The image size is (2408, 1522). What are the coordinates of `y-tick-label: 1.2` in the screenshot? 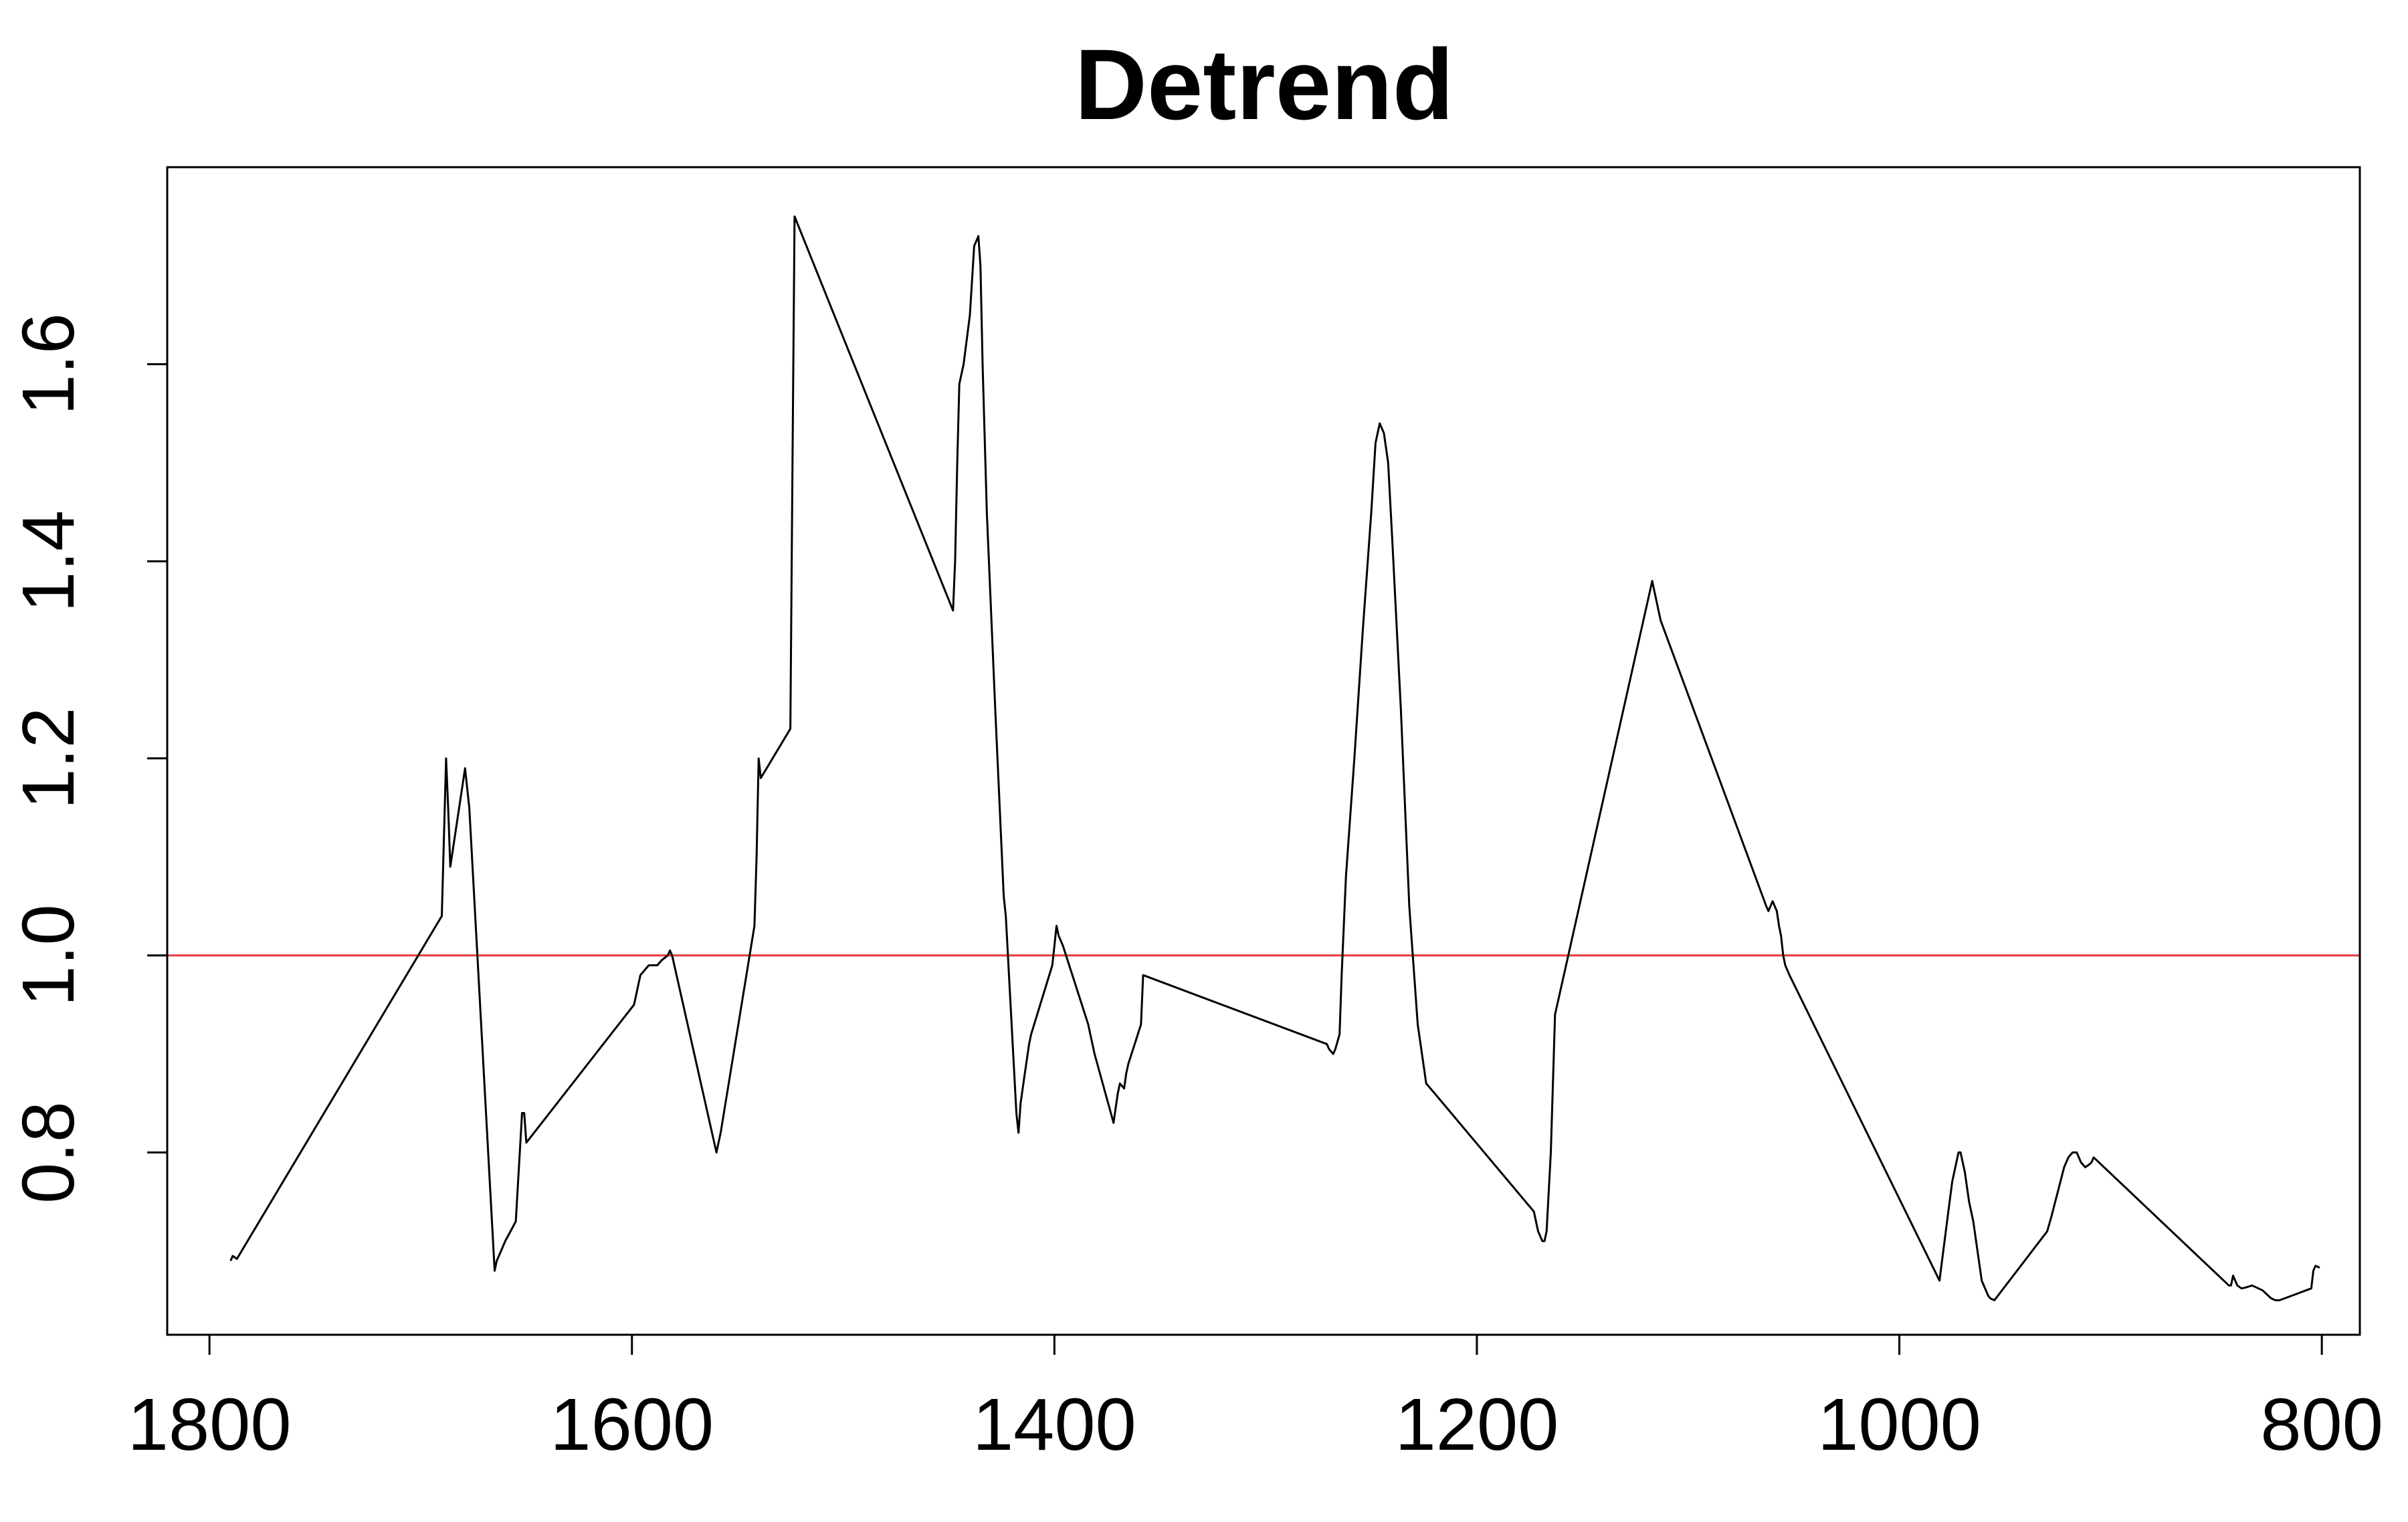 It's located at (48, 759).